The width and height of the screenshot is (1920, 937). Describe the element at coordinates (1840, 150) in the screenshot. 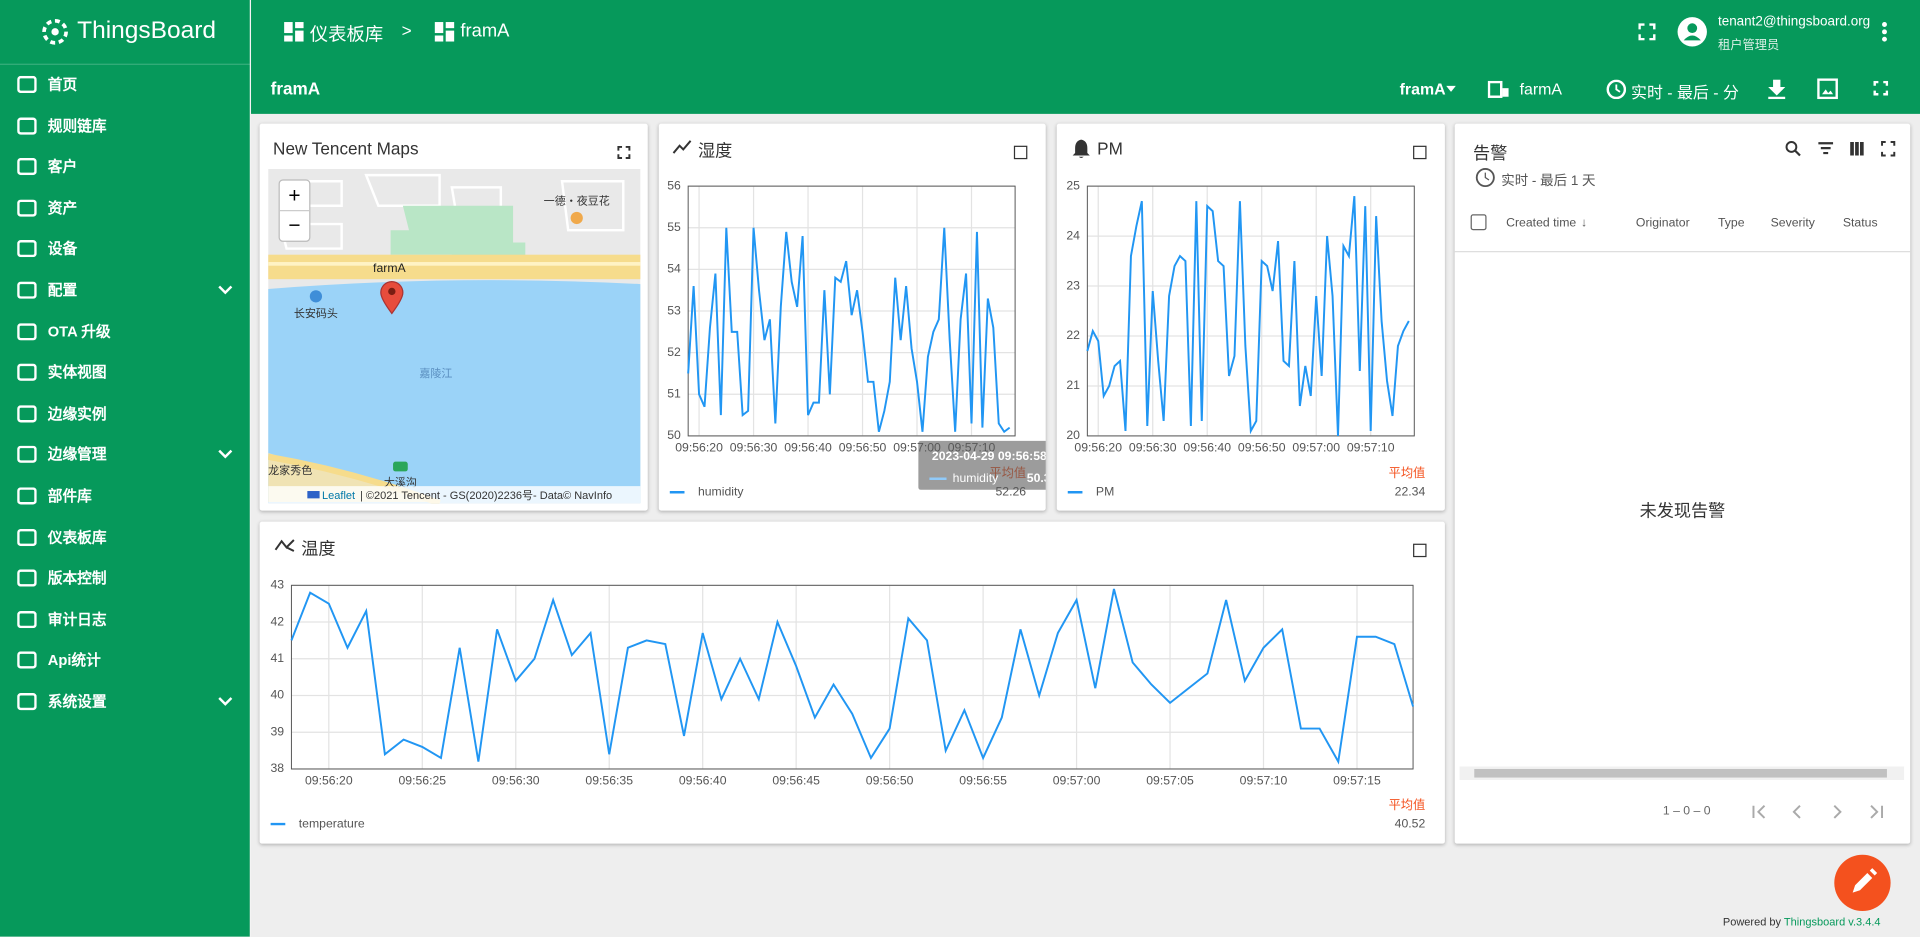

I see `alarm-tools` at that location.